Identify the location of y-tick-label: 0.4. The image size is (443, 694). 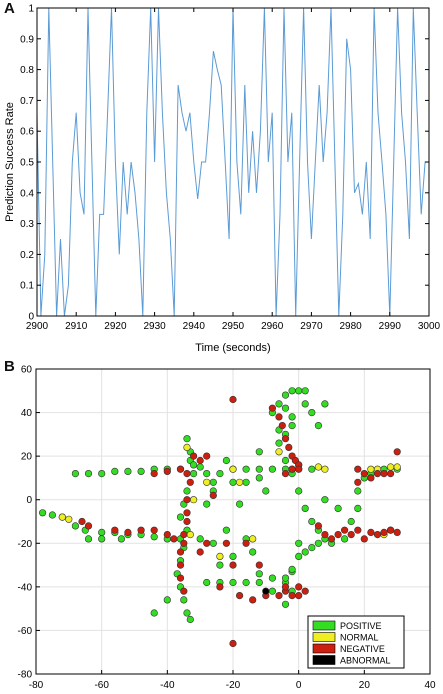
(27, 193).